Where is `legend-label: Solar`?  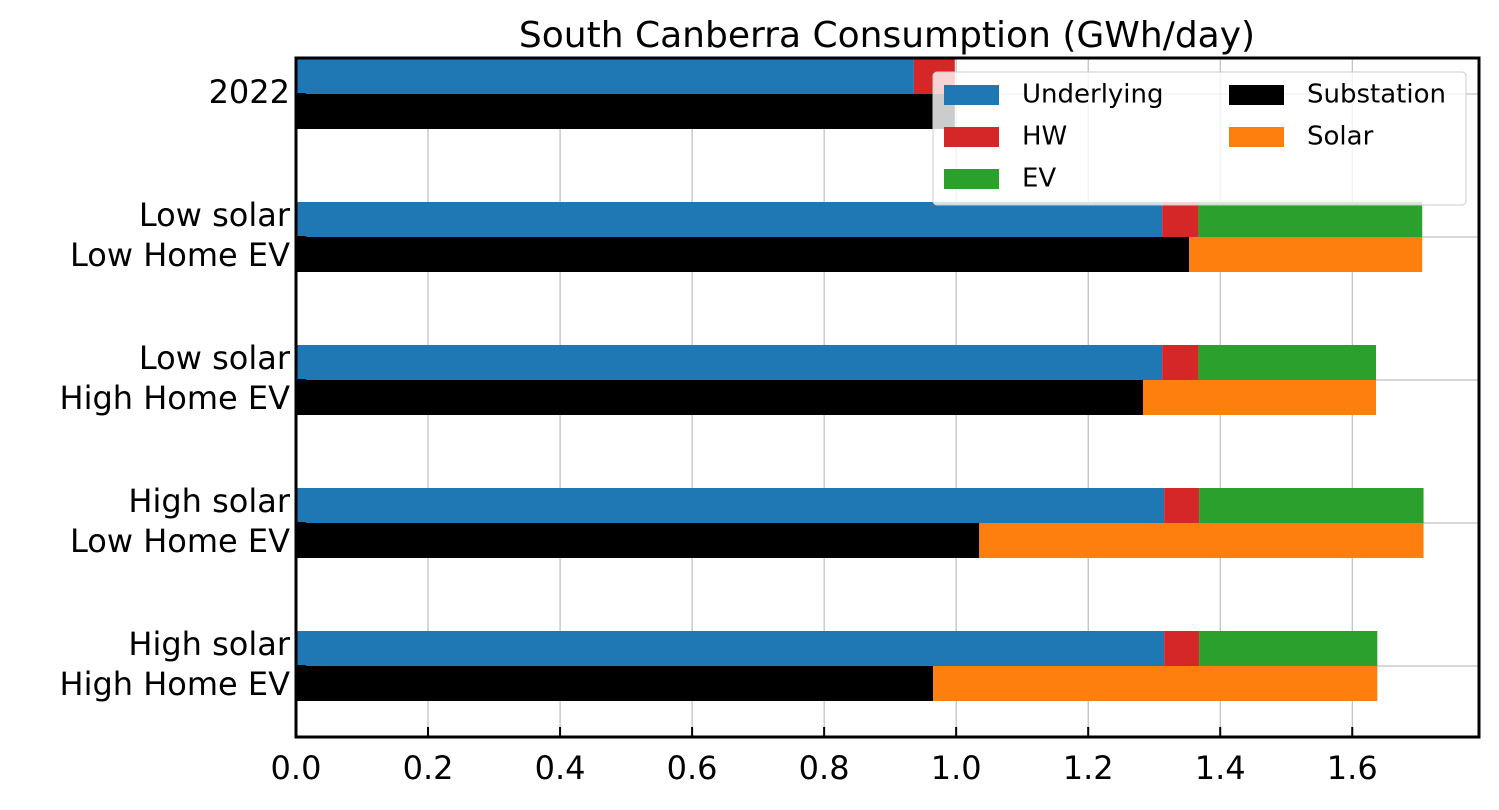
legend-label: Solar is located at coordinates (1340, 137).